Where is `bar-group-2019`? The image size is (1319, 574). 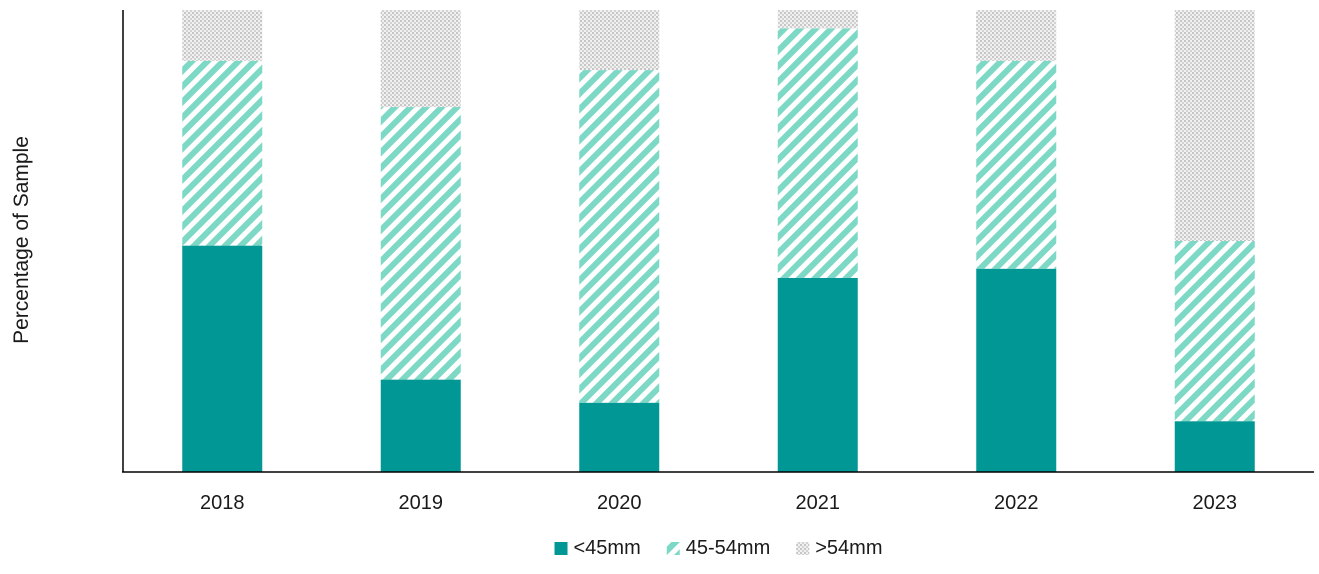 bar-group-2019 is located at coordinates (420, 241).